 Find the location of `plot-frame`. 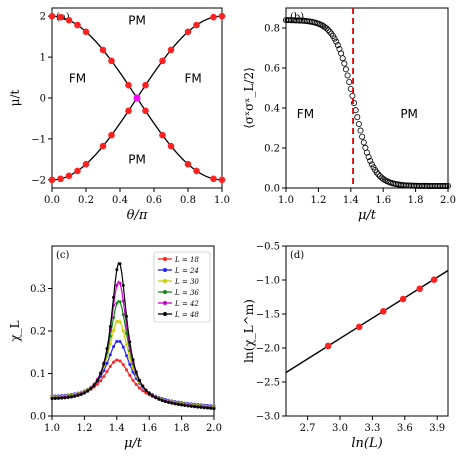

plot-frame is located at coordinates (367, 331).